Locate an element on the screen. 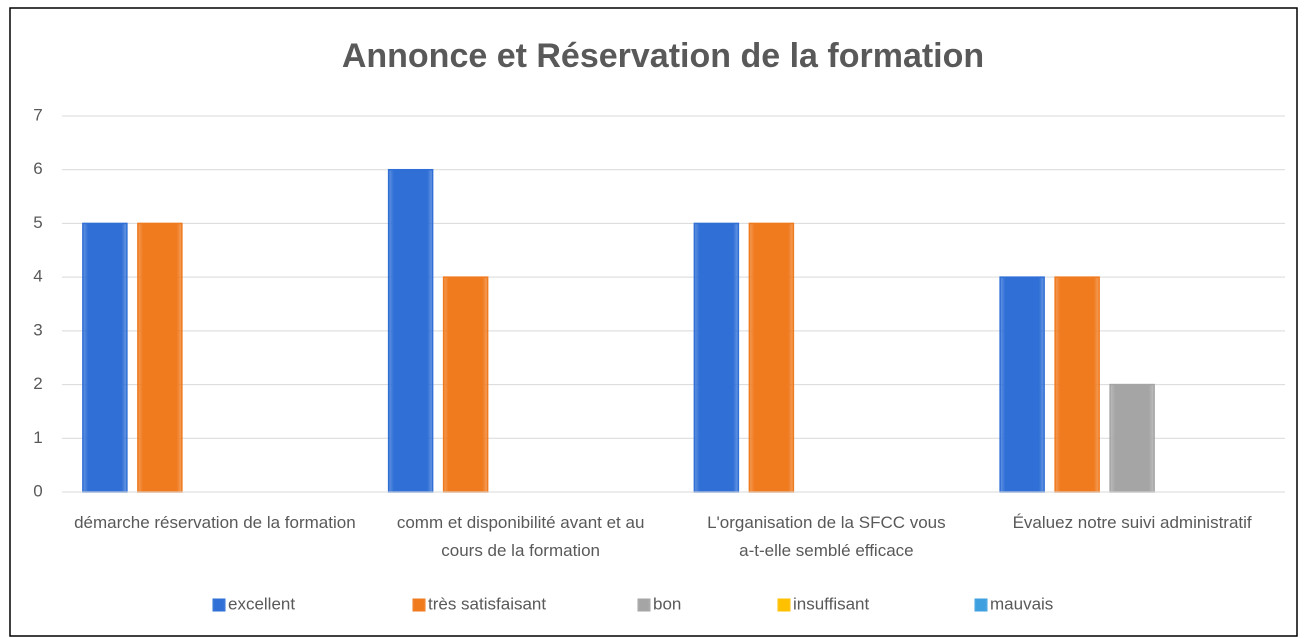 Image resolution: width=1307 pixels, height=638 pixels. legend-label: très satisfaisant is located at coordinates (487, 603).